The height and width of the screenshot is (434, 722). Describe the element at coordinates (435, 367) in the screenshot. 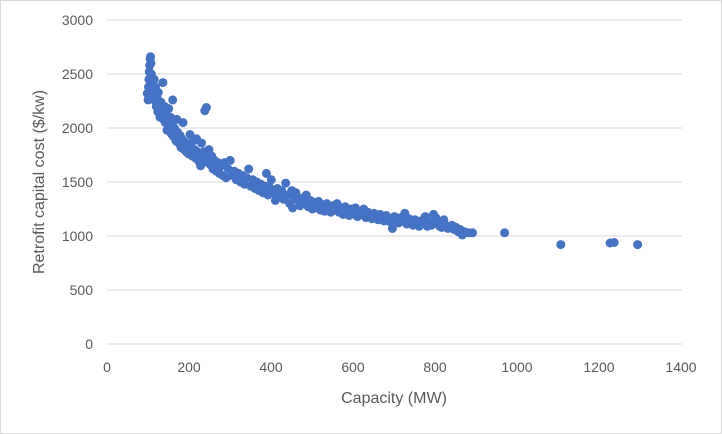

I see `x-tick-label: 800` at that location.